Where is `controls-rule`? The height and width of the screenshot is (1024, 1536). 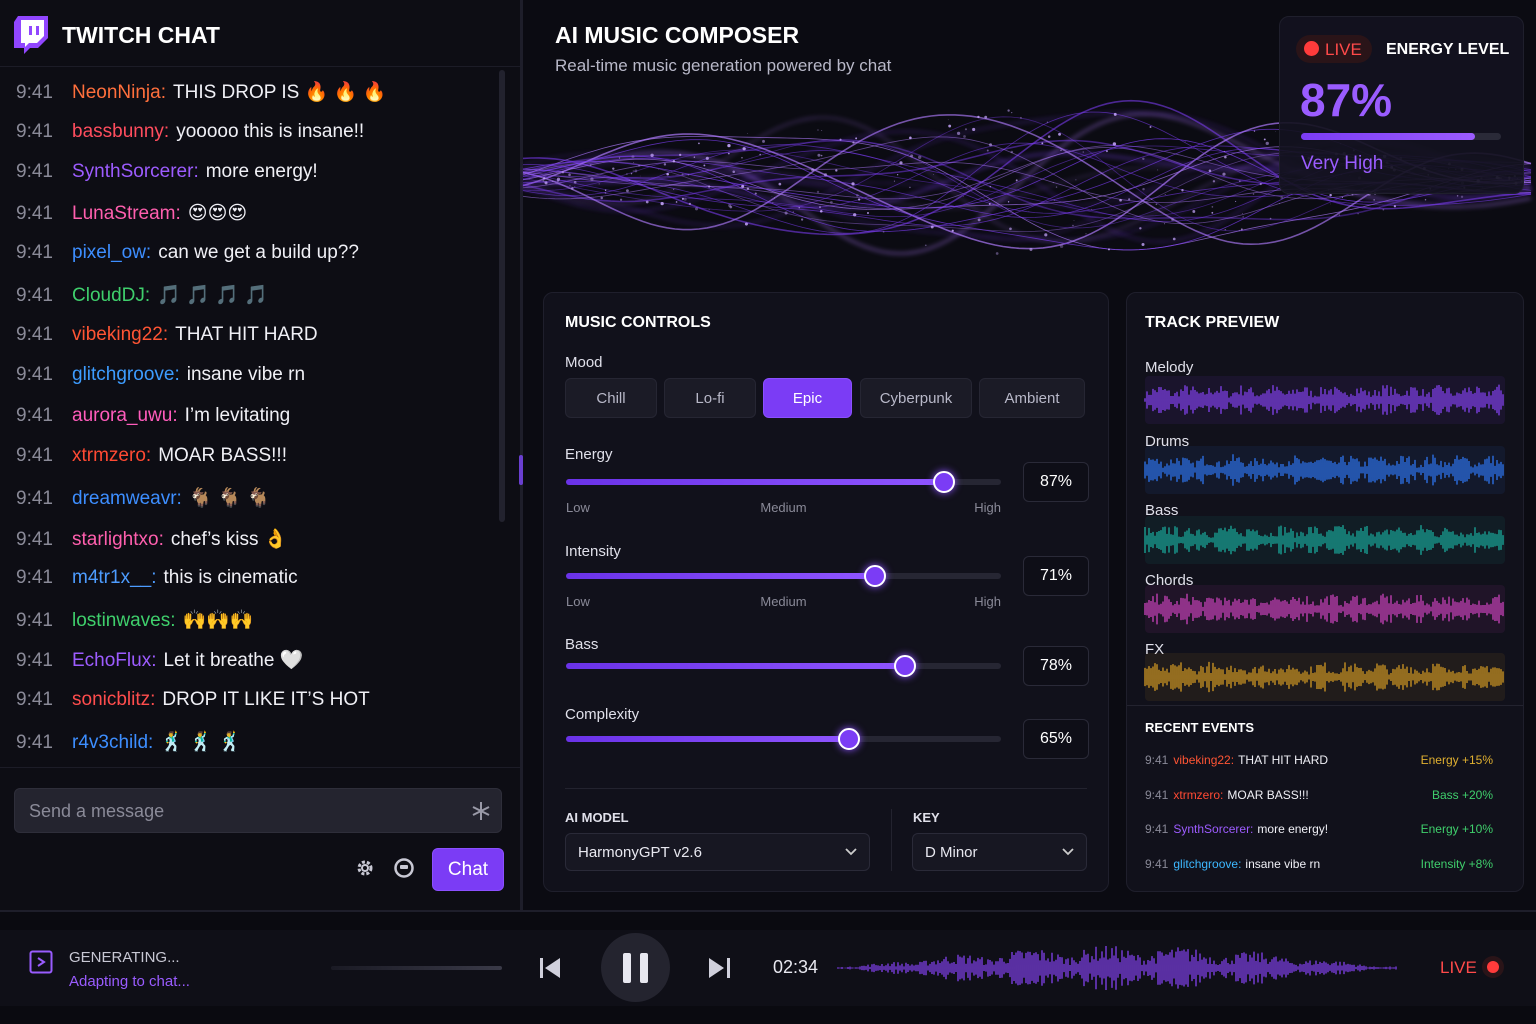 controls-rule is located at coordinates (826, 788).